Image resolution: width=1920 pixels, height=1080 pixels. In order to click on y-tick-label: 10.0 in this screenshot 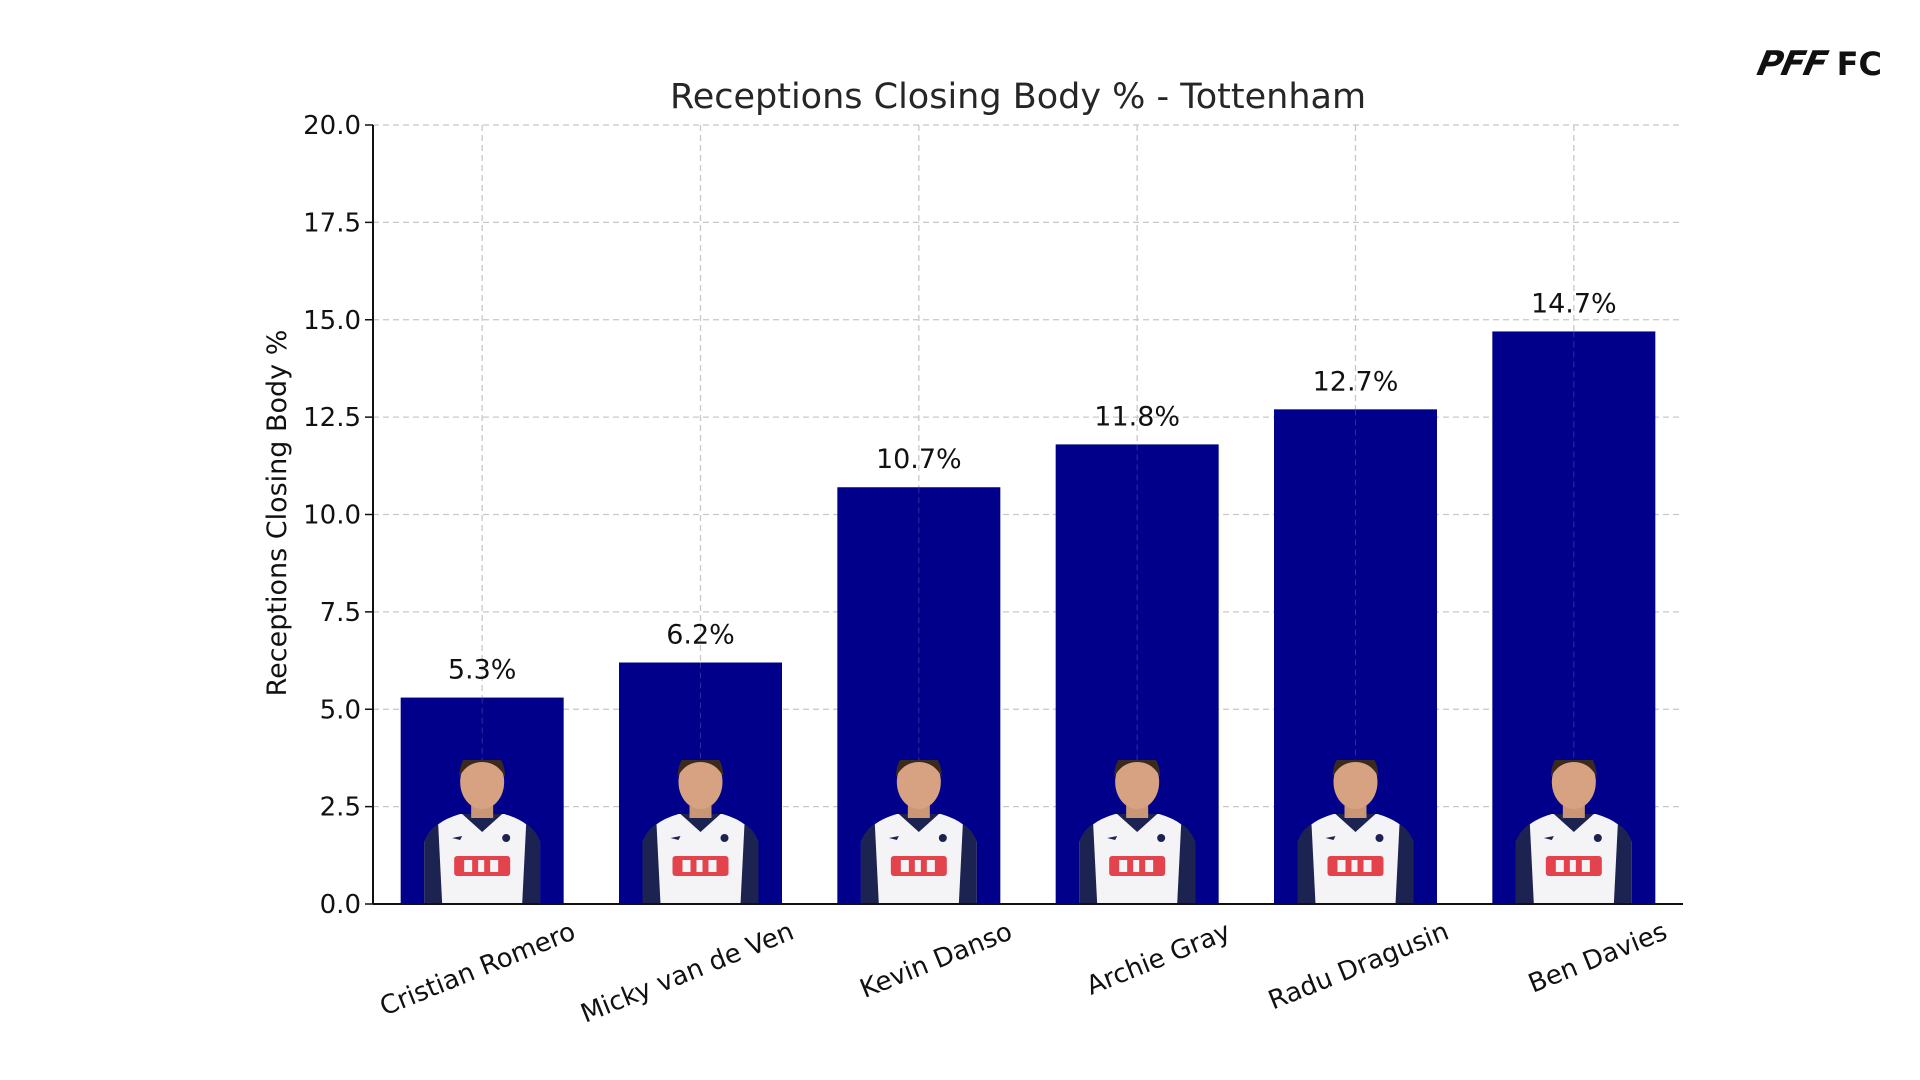, I will do `click(332, 516)`.